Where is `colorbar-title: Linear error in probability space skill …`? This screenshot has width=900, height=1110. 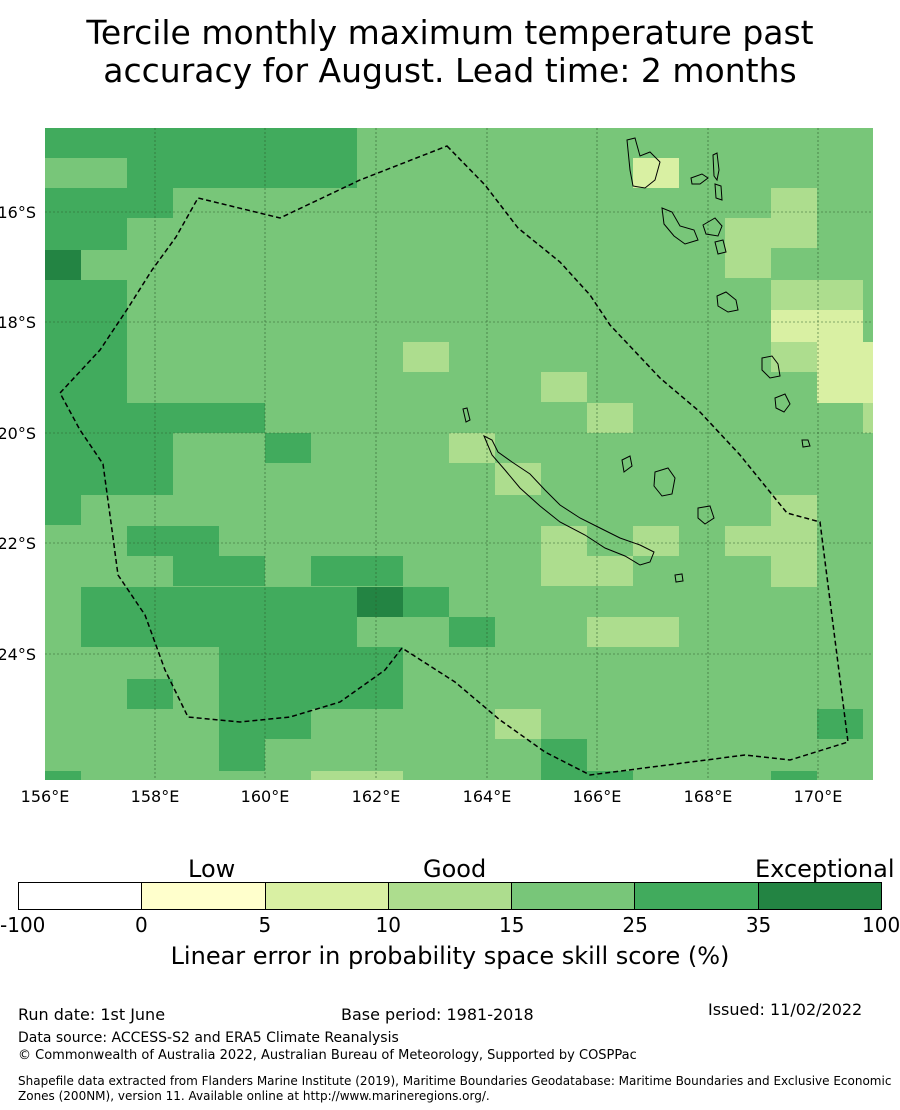
colorbar-title: Linear error in probability space skill … is located at coordinates (450, 956).